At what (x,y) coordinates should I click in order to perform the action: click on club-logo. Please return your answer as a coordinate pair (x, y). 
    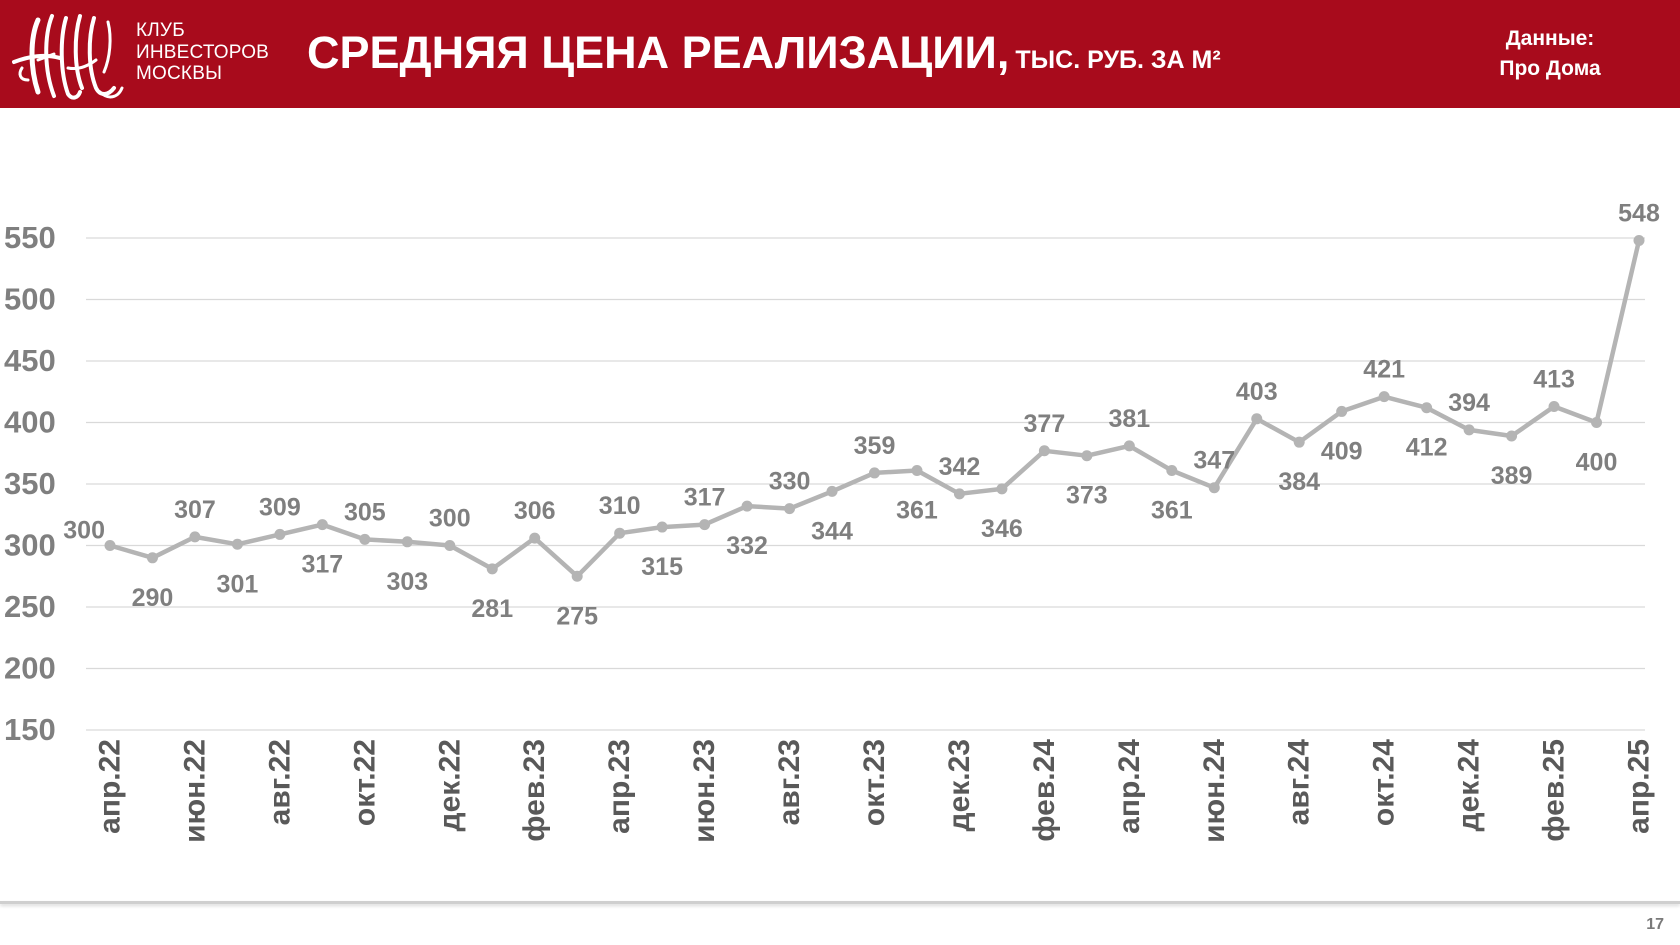
    Looking at the image, I should click on (68, 57).